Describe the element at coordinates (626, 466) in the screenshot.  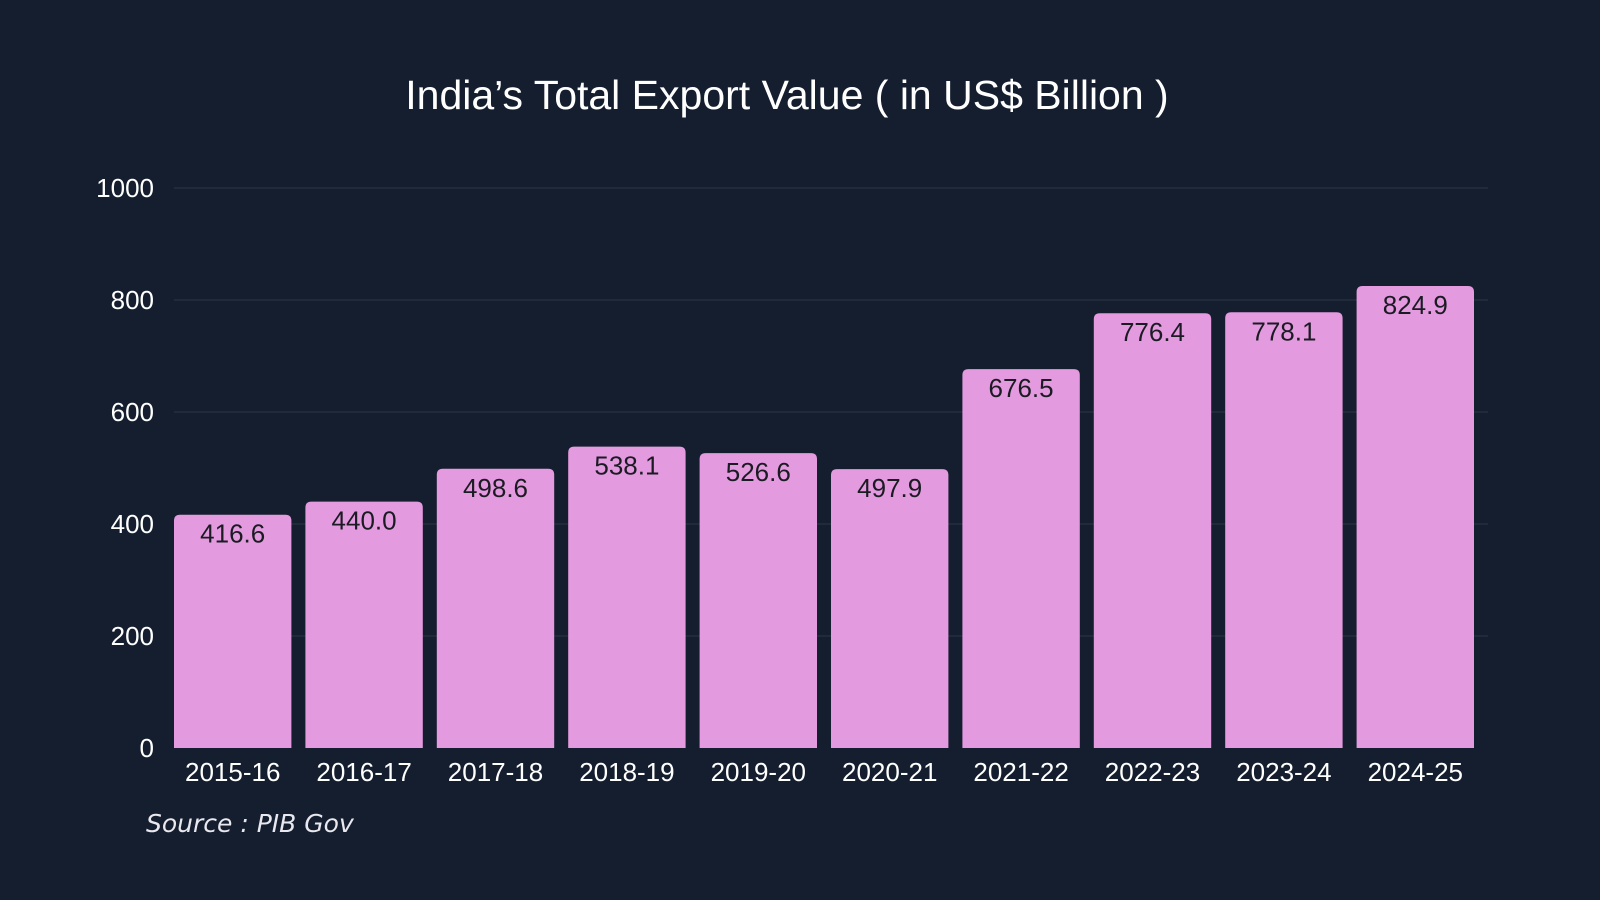
I see `bar-value-label: 538.1` at that location.